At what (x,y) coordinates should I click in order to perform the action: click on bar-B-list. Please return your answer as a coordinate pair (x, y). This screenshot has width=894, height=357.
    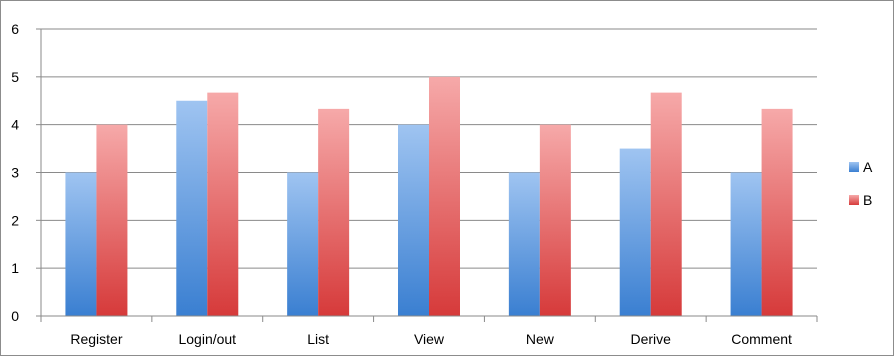
    Looking at the image, I should click on (334, 212).